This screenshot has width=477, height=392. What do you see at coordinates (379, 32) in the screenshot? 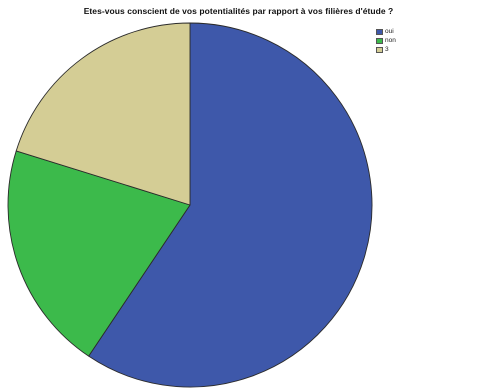
I see `legend-swatch-oui` at bounding box center [379, 32].